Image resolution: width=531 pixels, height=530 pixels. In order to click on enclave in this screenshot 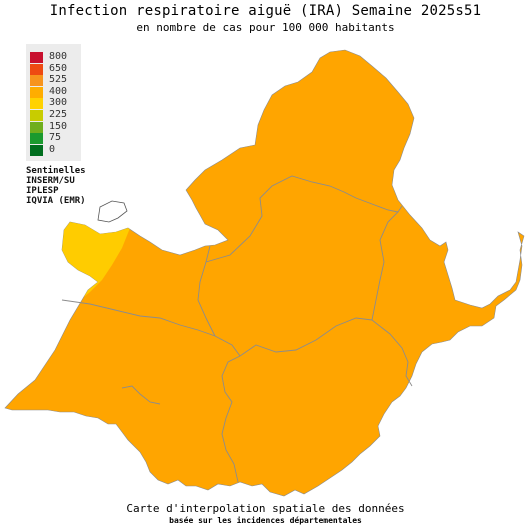, I will do `click(112, 211)`.